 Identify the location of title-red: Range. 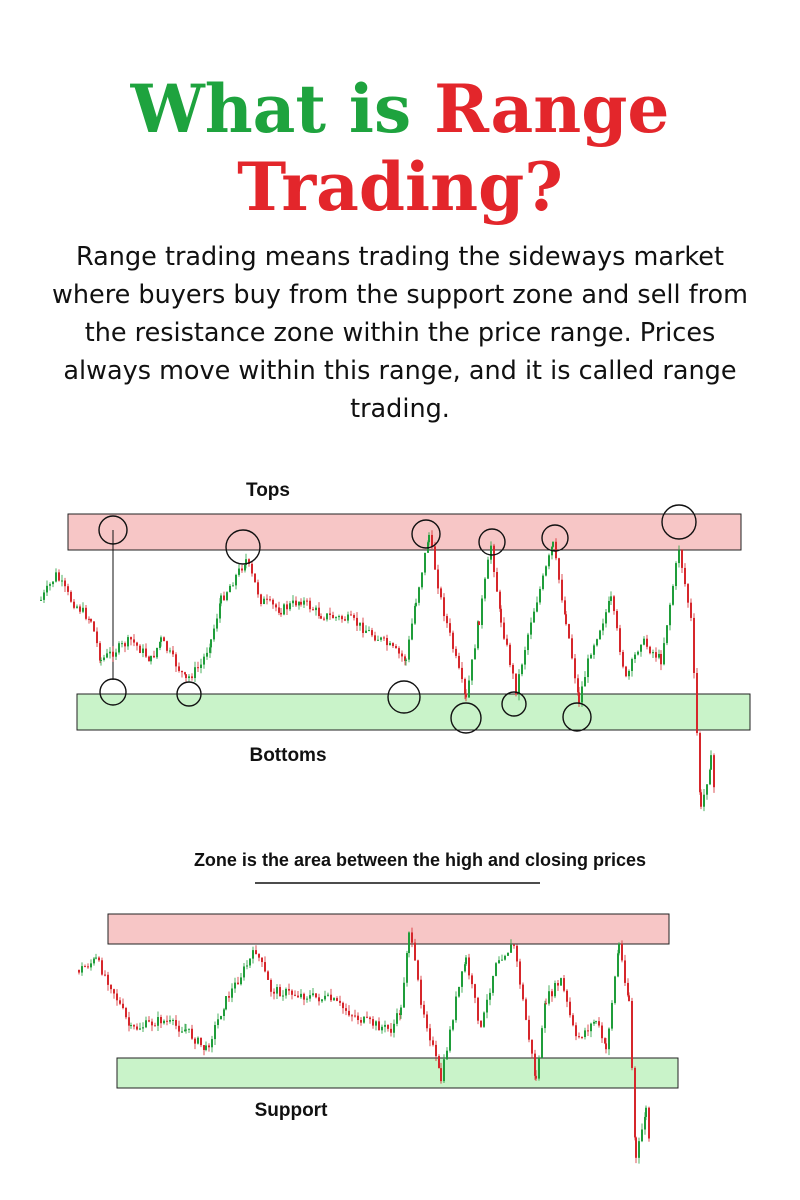
(552, 109).